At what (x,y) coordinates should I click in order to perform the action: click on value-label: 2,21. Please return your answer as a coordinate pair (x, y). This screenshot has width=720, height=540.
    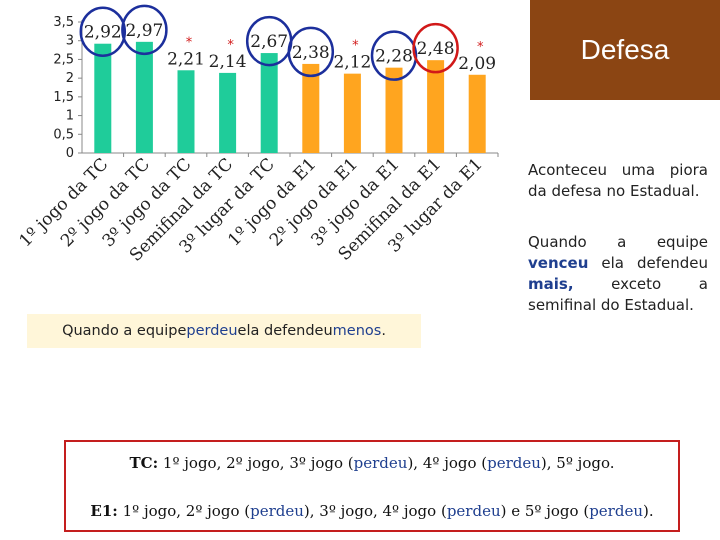
    Looking at the image, I should click on (186, 59).